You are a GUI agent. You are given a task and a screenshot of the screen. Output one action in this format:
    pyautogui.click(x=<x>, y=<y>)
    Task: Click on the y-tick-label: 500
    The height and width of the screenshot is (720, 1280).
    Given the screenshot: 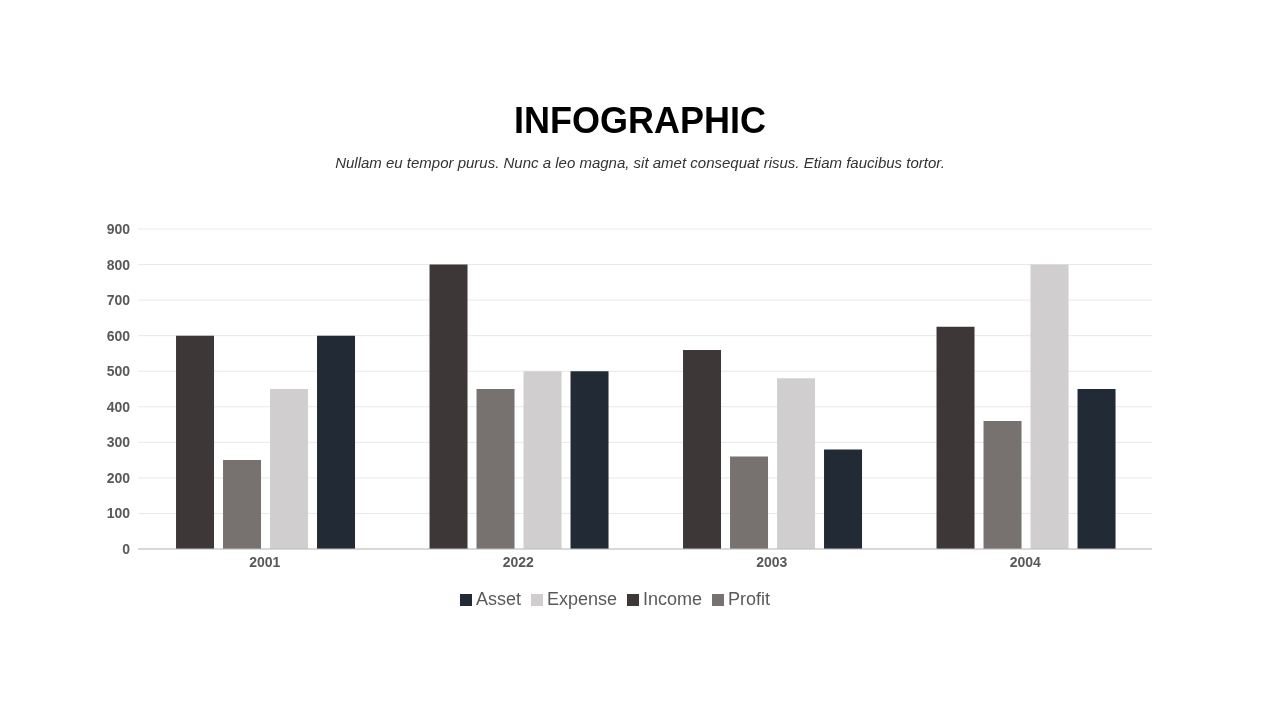 What is the action you would take?
    pyautogui.click(x=118, y=371)
    